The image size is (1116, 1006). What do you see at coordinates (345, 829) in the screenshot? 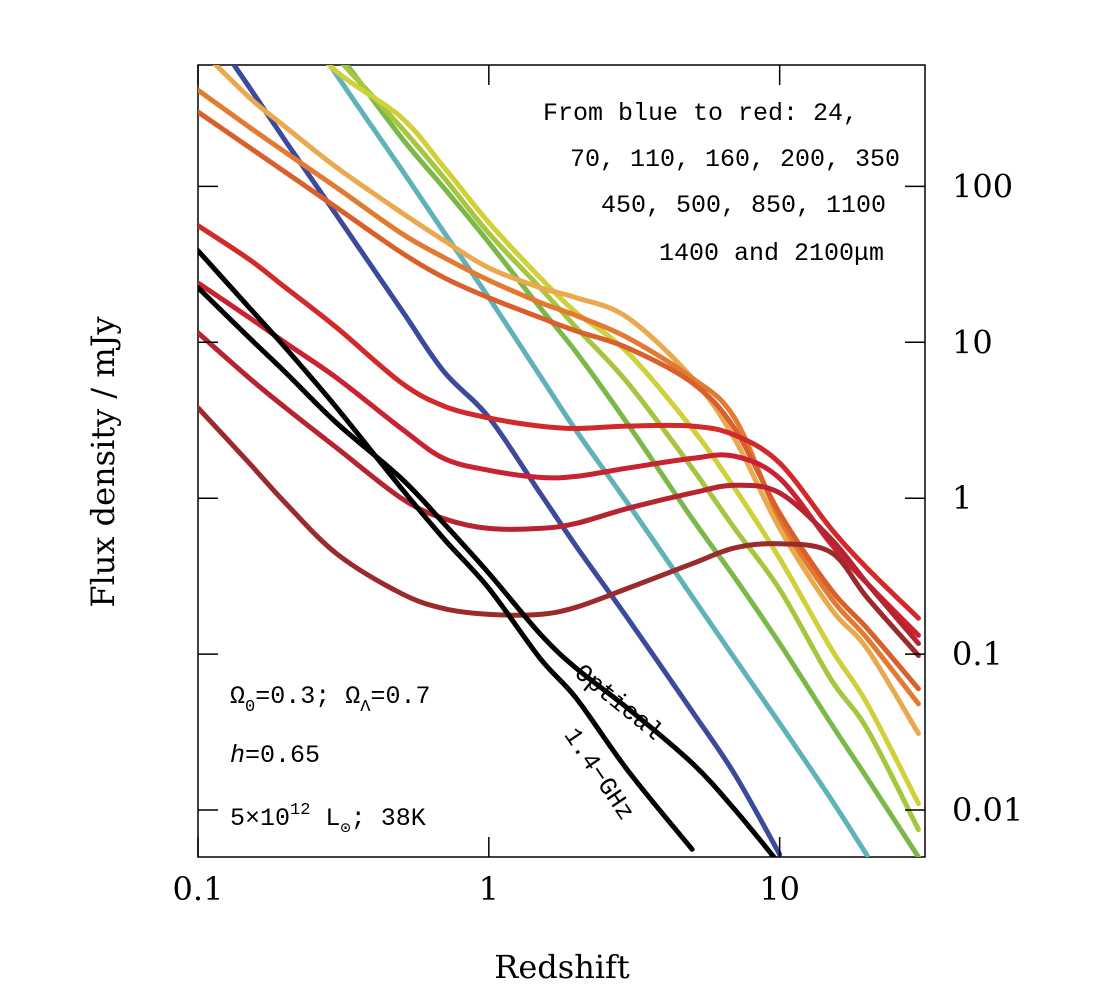
I see `annotation-part: ⊙` at bounding box center [345, 829].